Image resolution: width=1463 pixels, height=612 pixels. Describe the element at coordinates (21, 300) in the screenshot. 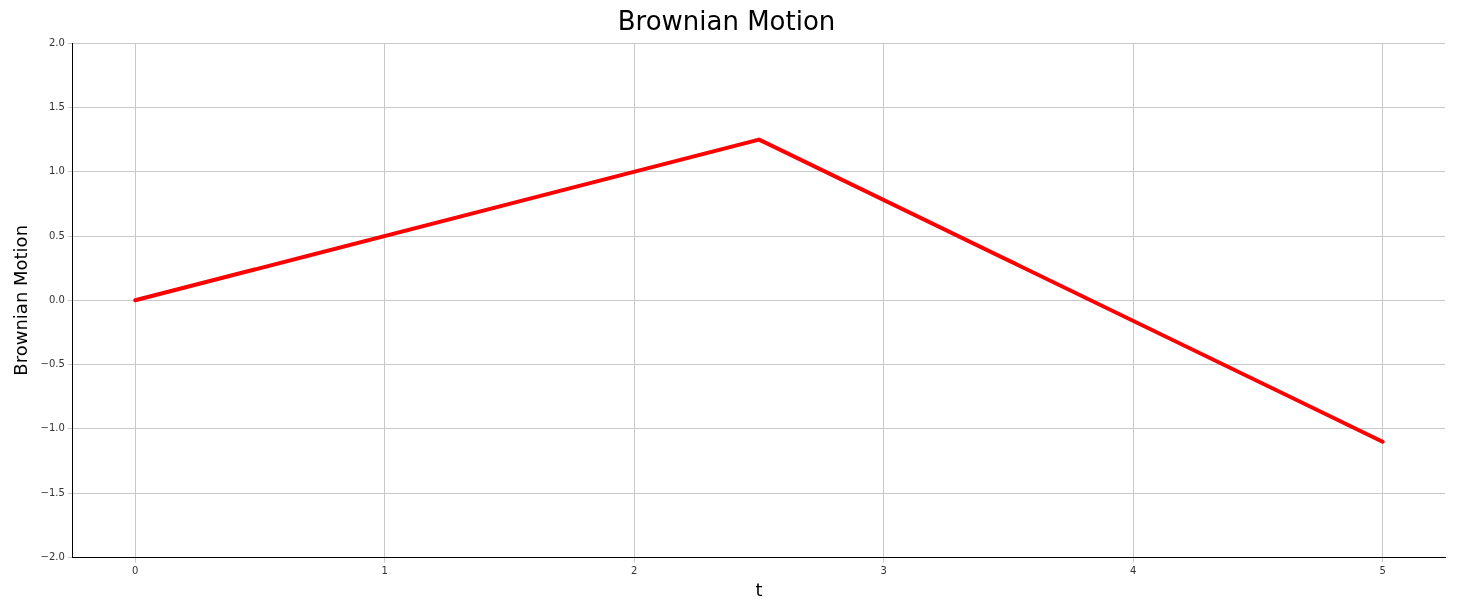

I see `y-axis-title: Brownian Motion` at that location.